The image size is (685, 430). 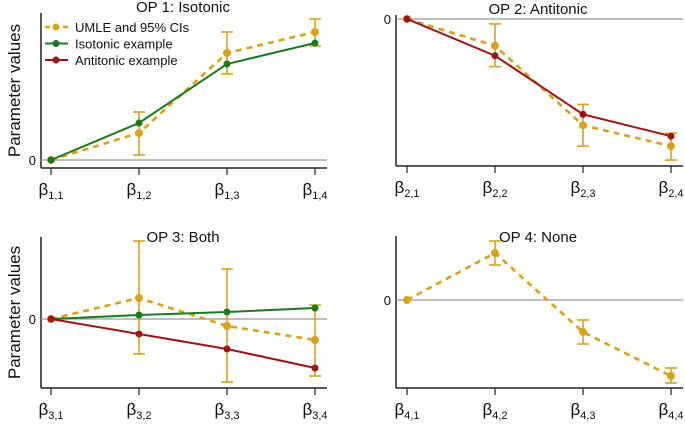 What do you see at coordinates (319, 196) in the screenshot?
I see `x-tick-subscript: 1,4` at bounding box center [319, 196].